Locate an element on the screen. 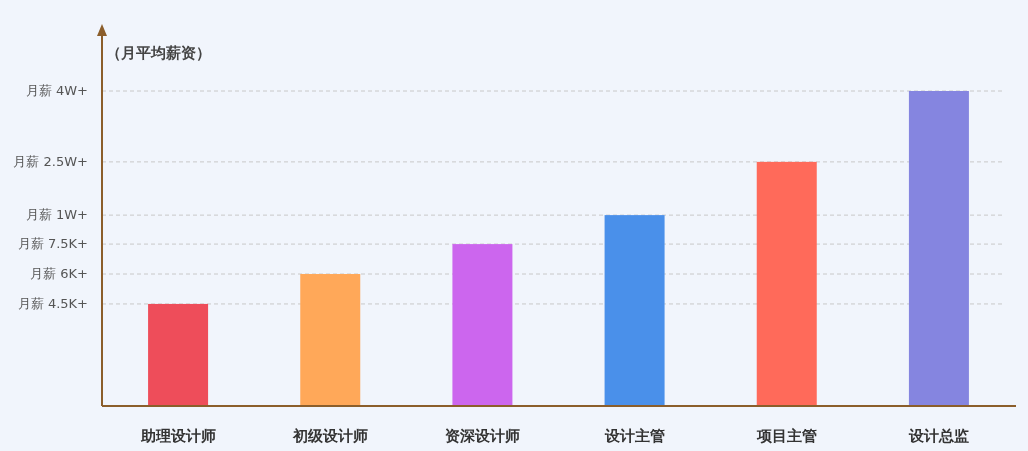  ref-line-label: 月薪 4W+ is located at coordinates (56, 90).